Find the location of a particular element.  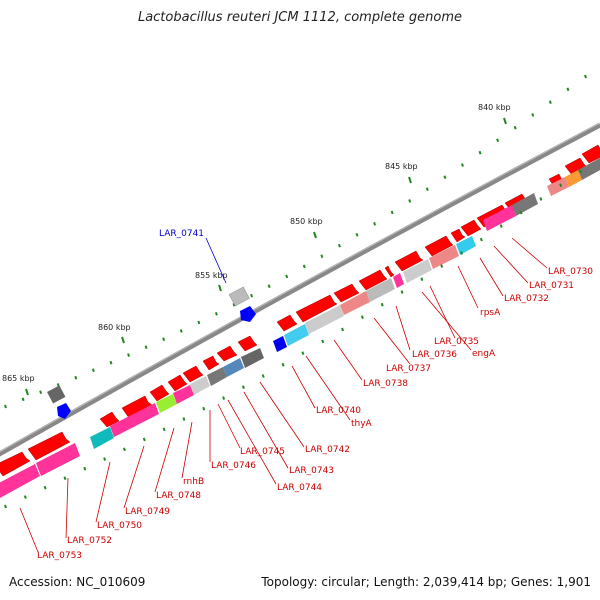

outer-features is located at coordinates (151, 352).